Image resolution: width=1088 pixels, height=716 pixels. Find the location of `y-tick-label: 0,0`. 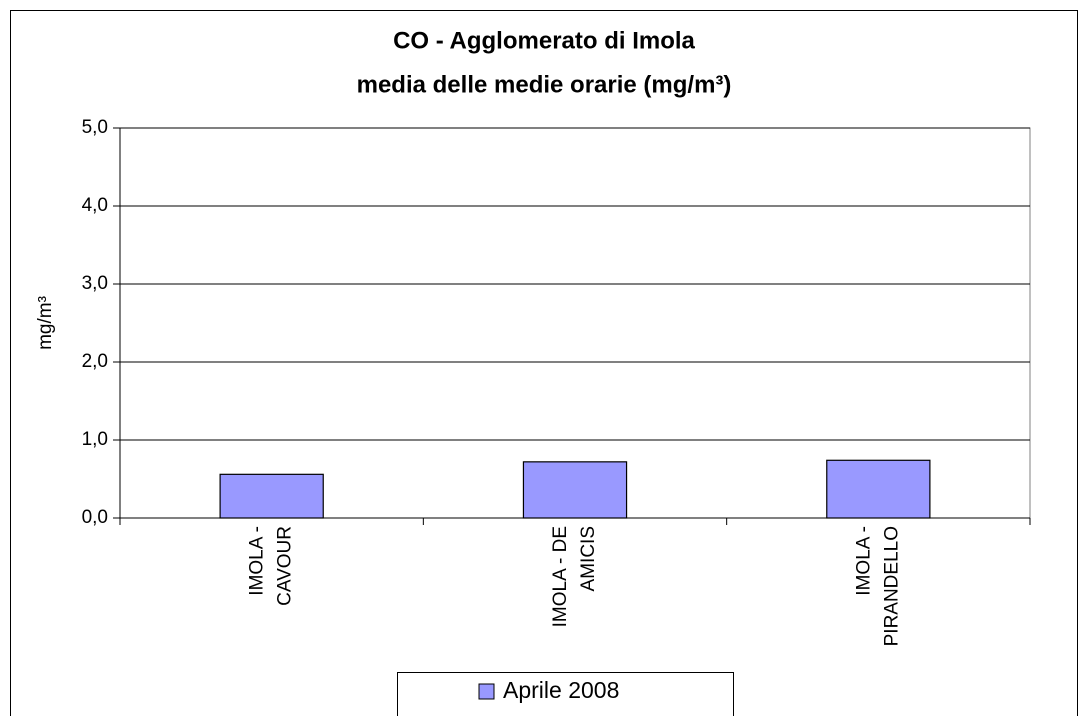

y-tick-label: 0,0 is located at coordinates (95, 517).